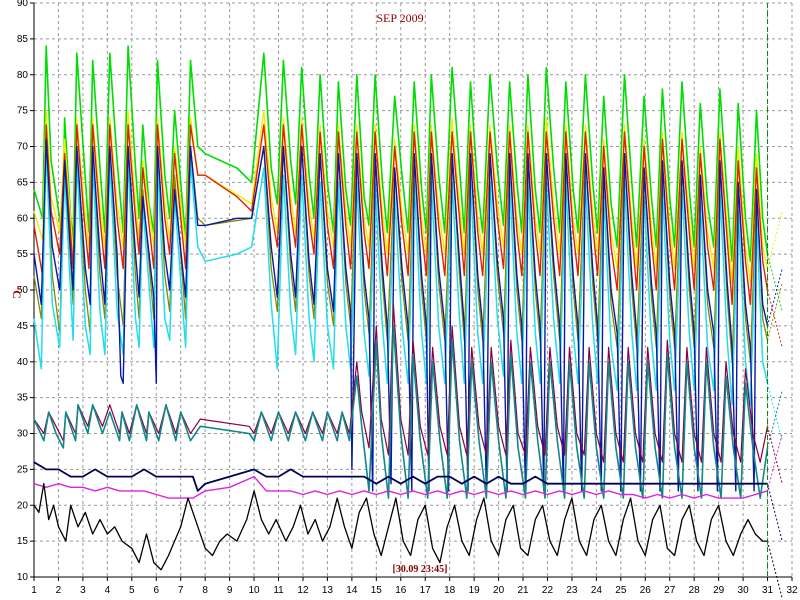  What do you see at coordinates (23, 398) in the screenshot?
I see `y-tick-label: 35` at bounding box center [23, 398].